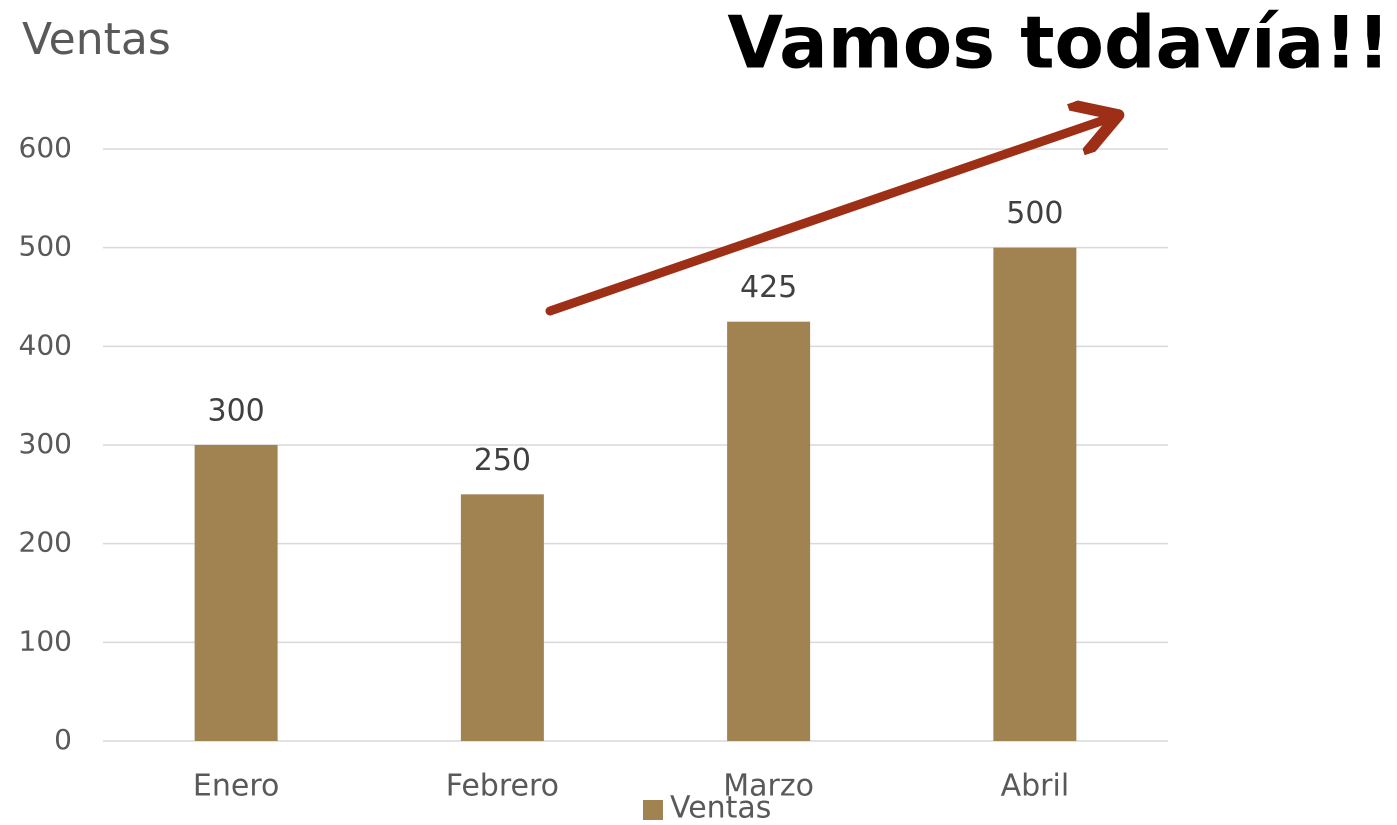 This screenshot has width=1397, height=825. What do you see at coordinates (768, 786) in the screenshot?
I see `x-tick-label: Marzo` at bounding box center [768, 786].